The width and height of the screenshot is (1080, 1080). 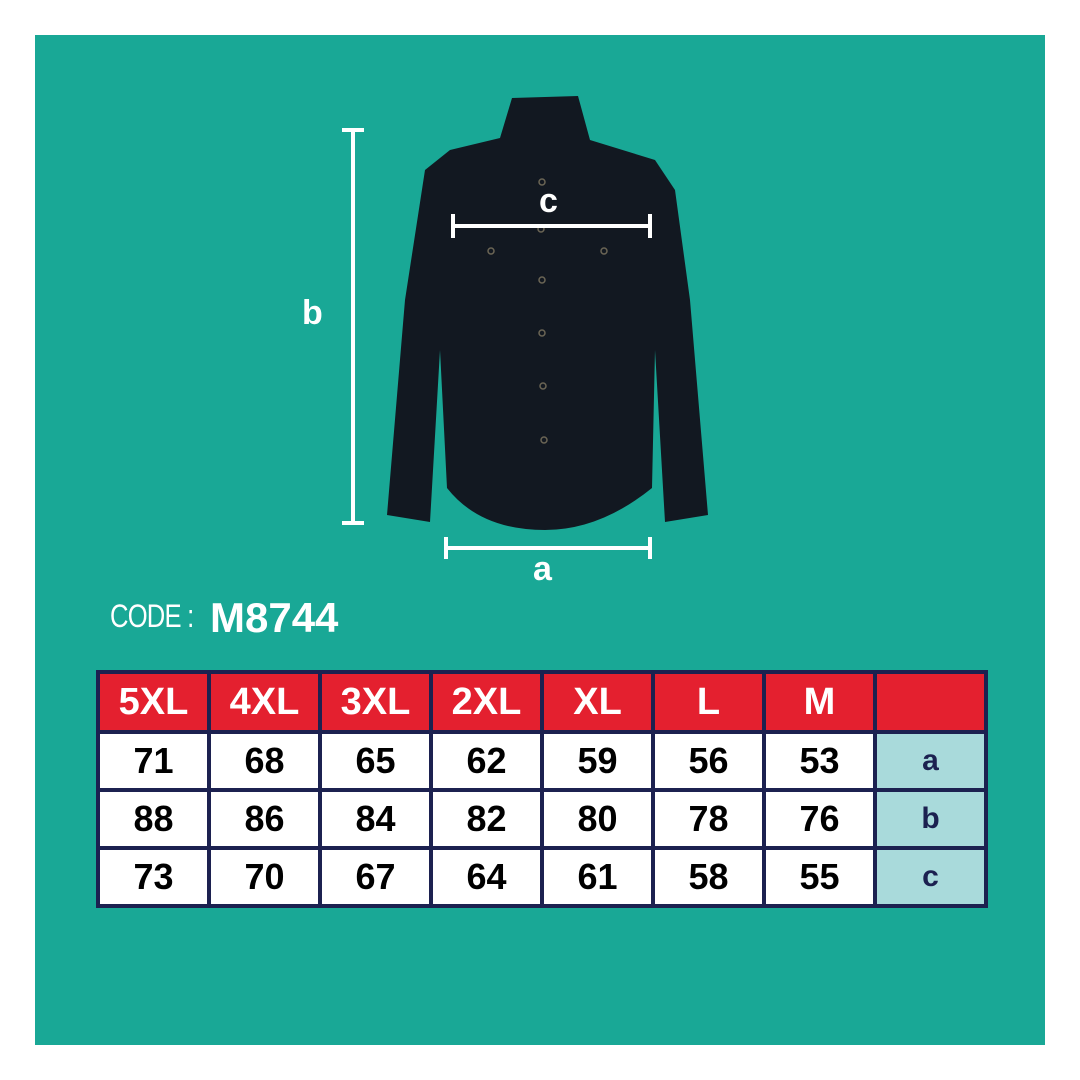 What do you see at coordinates (930, 761) in the screenshot?
I see `row-label: a` at bounding box center [930, 761].